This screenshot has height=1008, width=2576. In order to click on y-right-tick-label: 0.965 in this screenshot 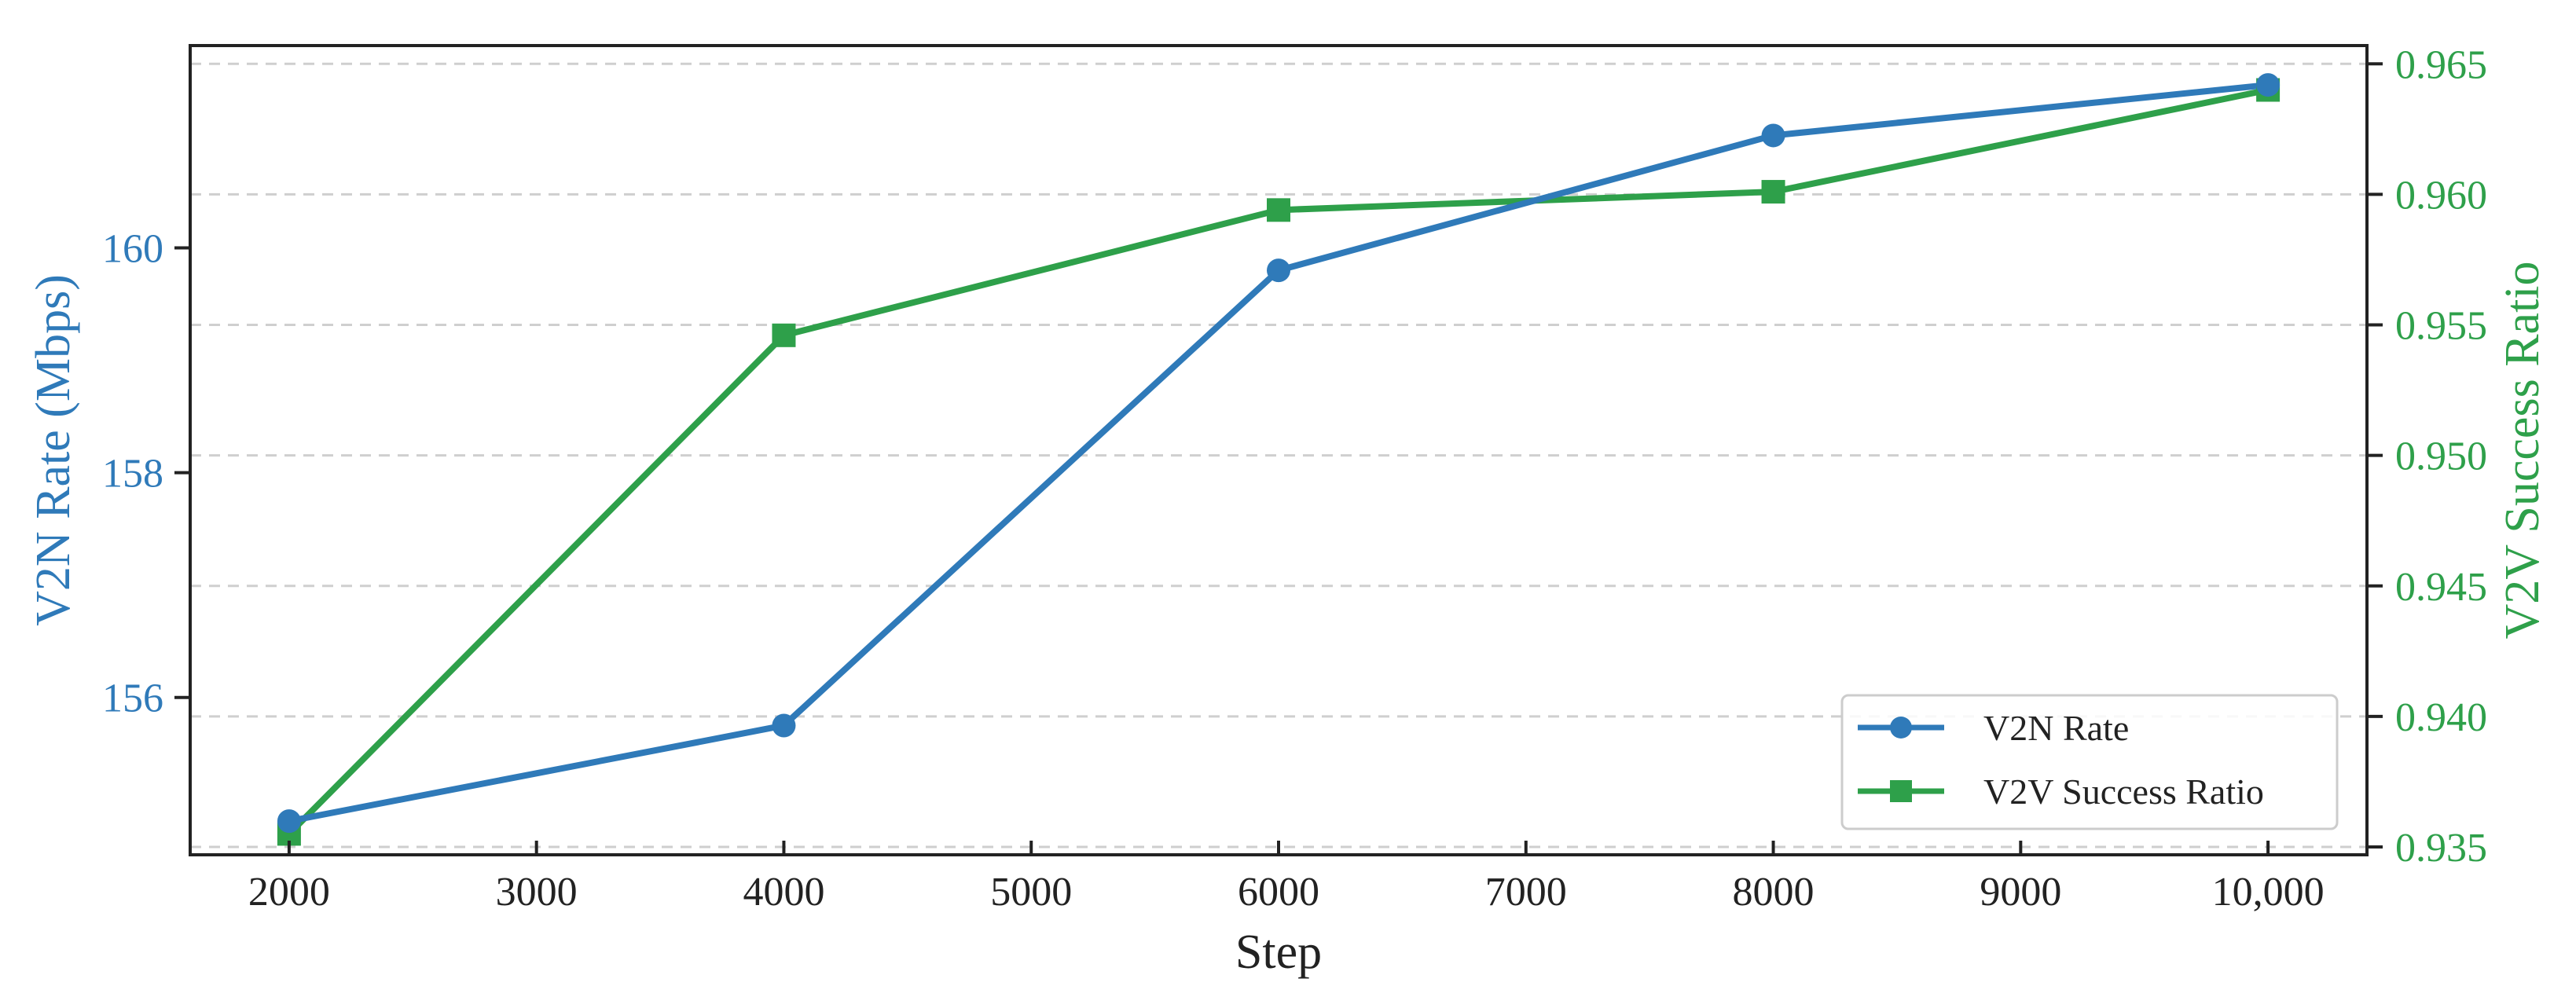, I will do `click(2441, 64)`.